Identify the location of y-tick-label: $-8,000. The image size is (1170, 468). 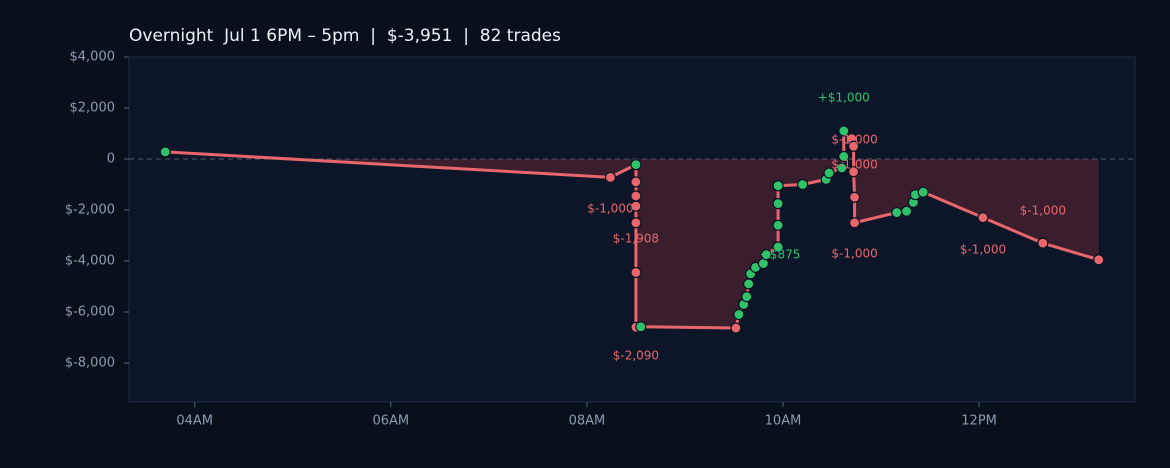
(90, 362).